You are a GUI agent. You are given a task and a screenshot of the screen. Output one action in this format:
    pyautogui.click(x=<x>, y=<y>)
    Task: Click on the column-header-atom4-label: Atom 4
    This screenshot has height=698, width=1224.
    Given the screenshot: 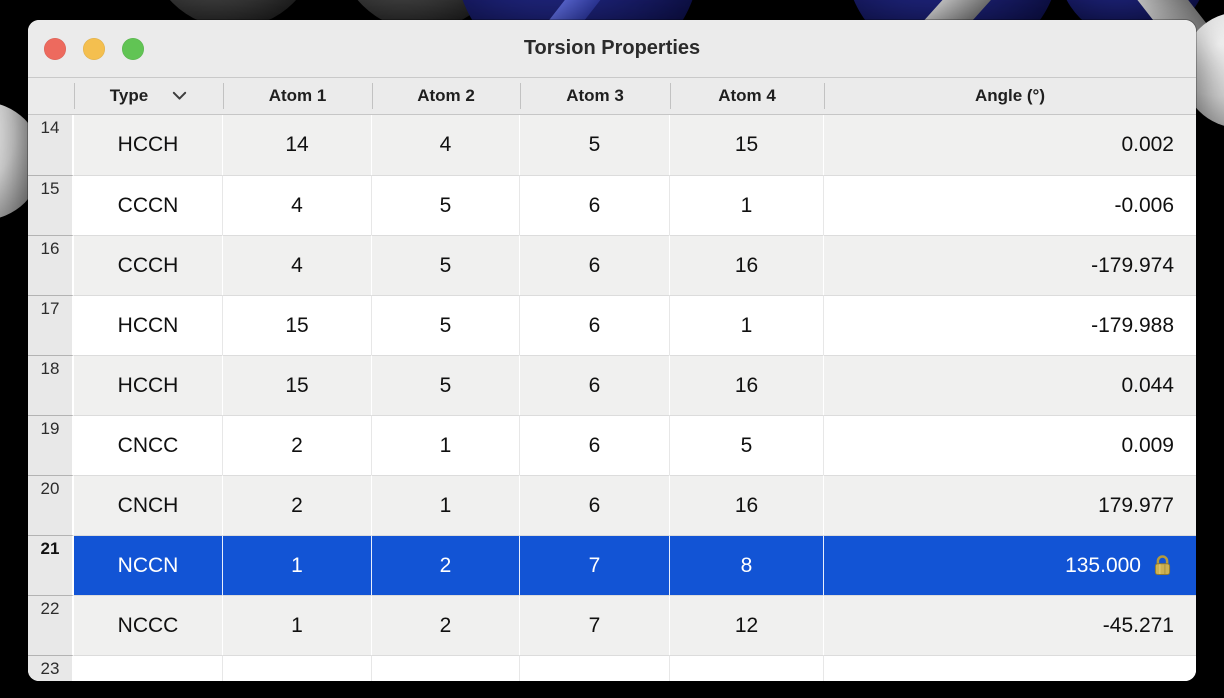 What is the action you would take?
    pyautogui.click(x=747, y=95)
    